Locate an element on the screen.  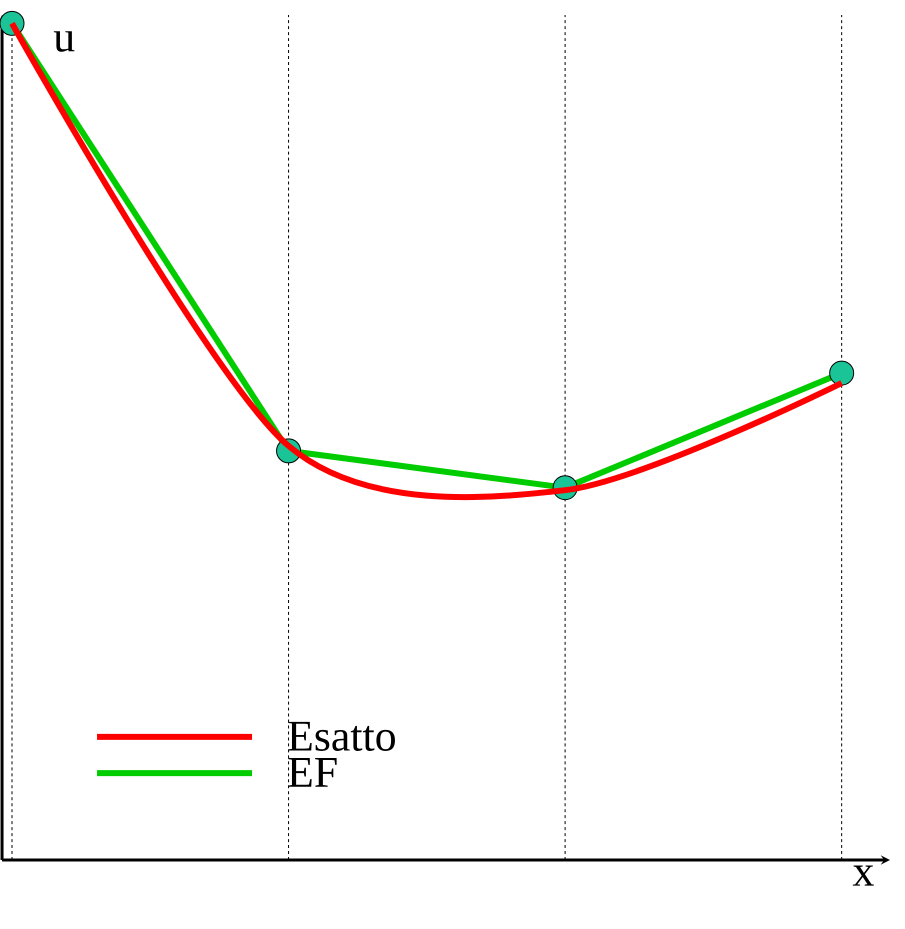
legend-label: EF is located at coordinates (312, 772).